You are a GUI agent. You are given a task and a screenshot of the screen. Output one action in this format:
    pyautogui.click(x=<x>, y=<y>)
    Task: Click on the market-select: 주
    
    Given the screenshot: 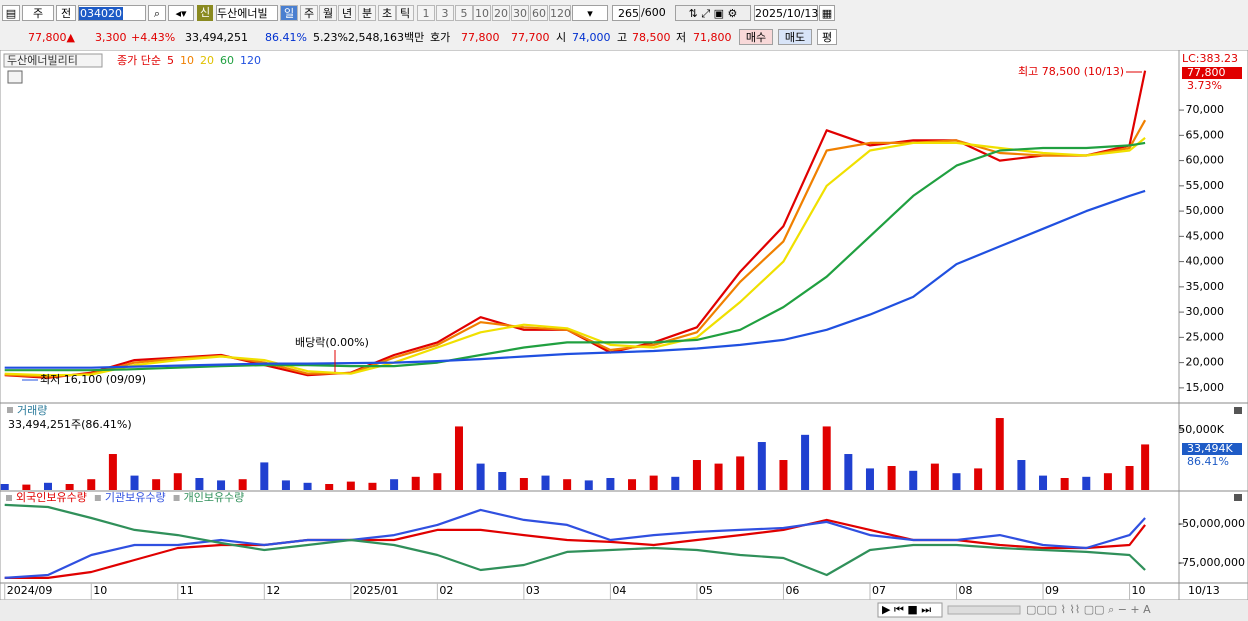 What is the action you would take?
    pyautogui.click(x=38, y=13)
    